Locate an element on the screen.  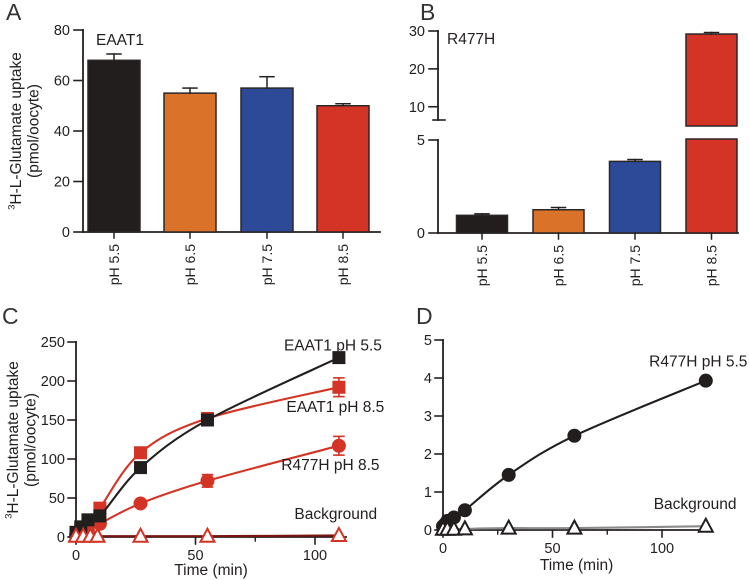
chart-title: R477H is located at coordinates (471, 39).